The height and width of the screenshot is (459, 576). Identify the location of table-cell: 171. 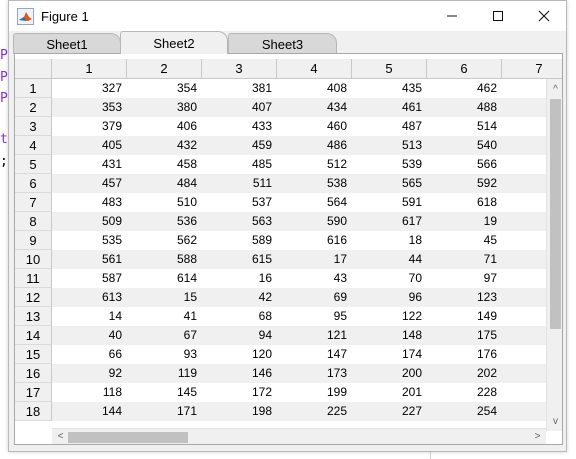
(164, 411).